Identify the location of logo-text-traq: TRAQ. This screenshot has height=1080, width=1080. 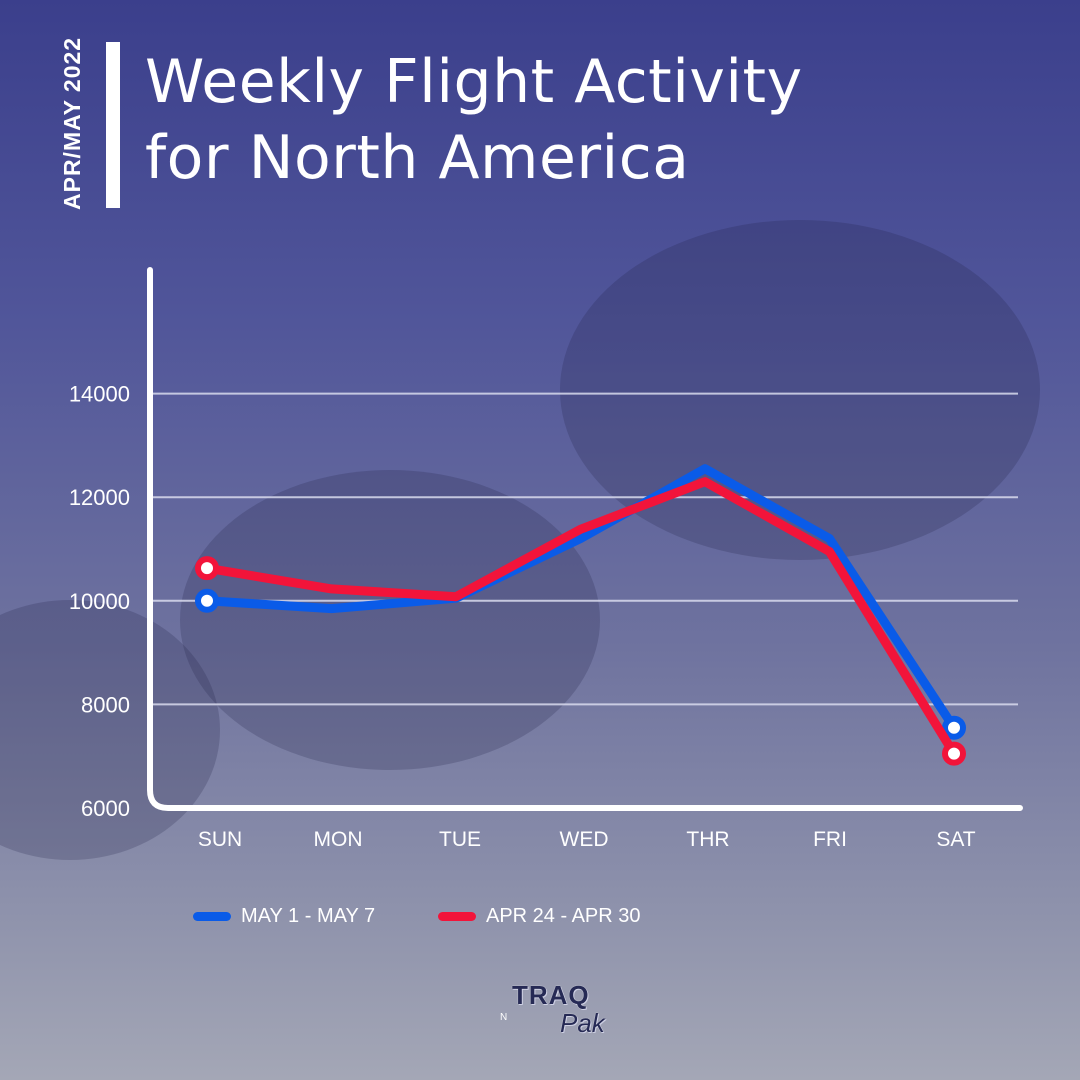
(551, 995).